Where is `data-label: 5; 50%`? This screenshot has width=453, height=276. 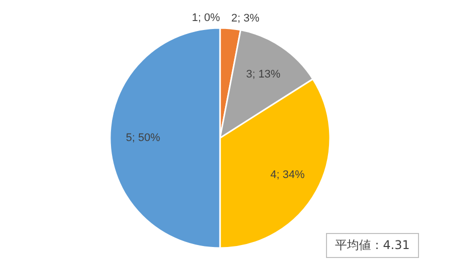 data-label: 5; 50% is located at coordinates (143, 138).